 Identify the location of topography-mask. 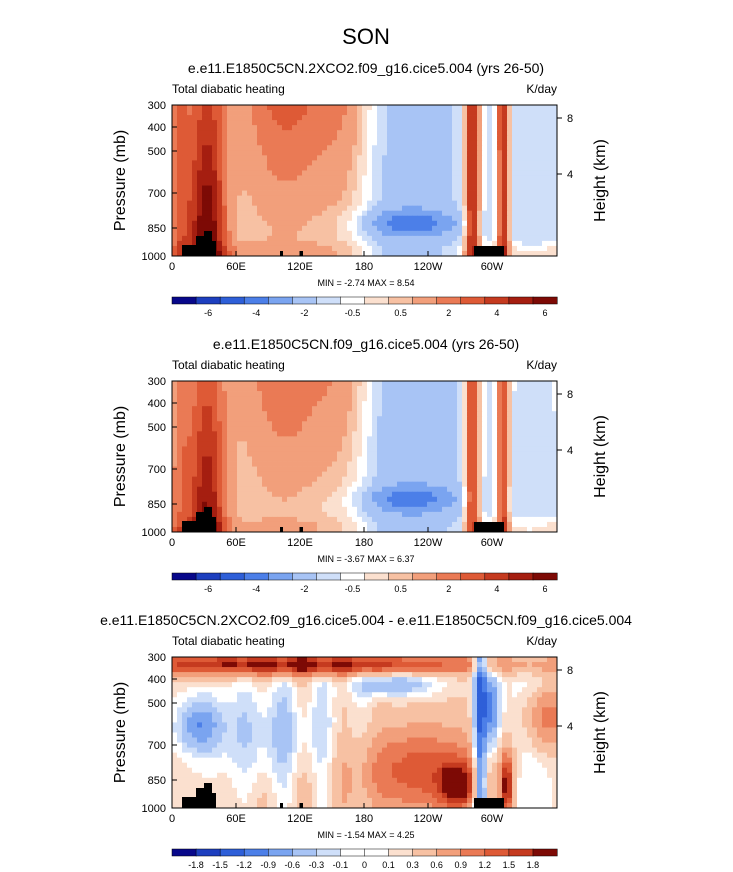
(489, 527).